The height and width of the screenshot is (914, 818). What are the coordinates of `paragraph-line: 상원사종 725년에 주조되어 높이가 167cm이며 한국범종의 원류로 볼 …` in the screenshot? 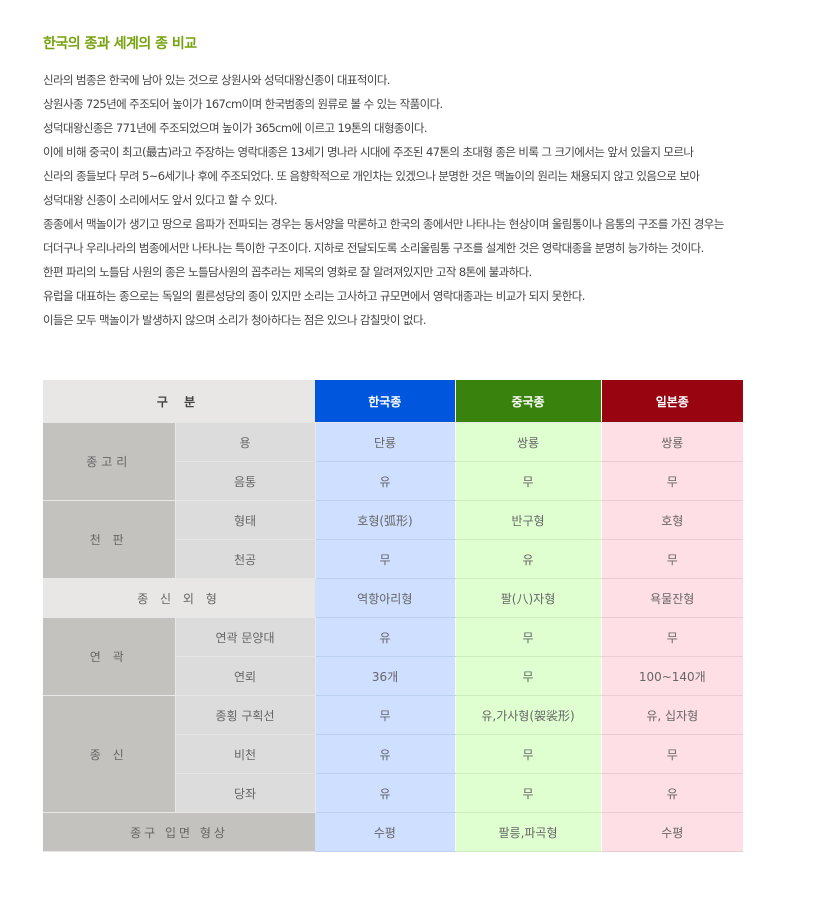 It's located at (243, 104).